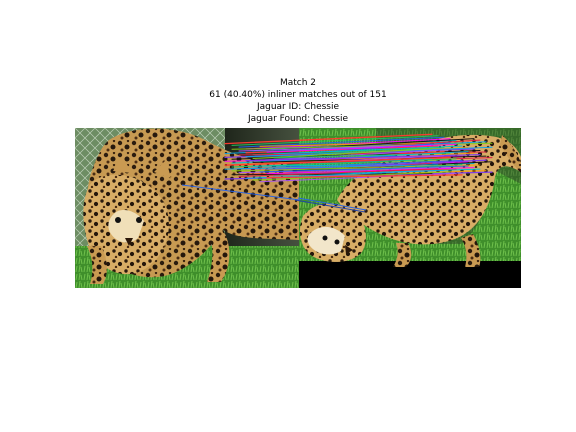 This screenshot has width=576, height=432. I want to click on match-lines, so click(337, 173).